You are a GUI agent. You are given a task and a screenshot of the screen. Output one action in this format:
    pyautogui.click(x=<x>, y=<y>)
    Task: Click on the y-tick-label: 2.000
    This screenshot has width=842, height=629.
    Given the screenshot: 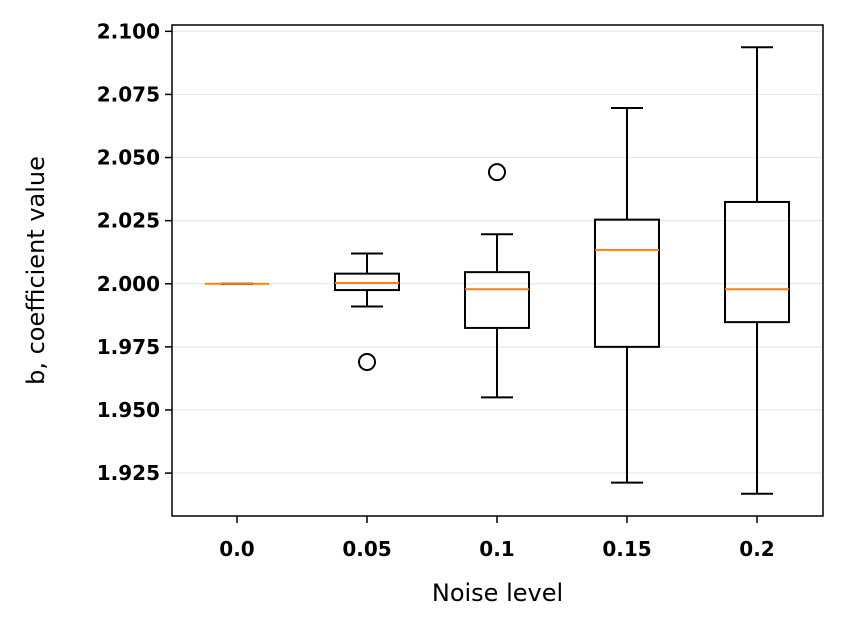 What is the action you would take?
    pyautogui.click(x=128, y=284)
    